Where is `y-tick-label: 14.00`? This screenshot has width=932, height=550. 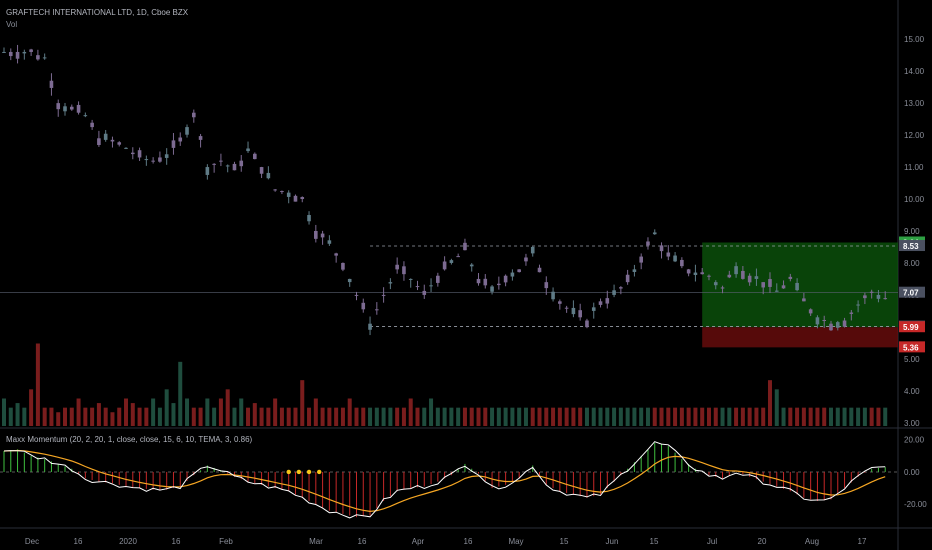 y-tick-label: 14.00 is located at coordinates (914, 71).